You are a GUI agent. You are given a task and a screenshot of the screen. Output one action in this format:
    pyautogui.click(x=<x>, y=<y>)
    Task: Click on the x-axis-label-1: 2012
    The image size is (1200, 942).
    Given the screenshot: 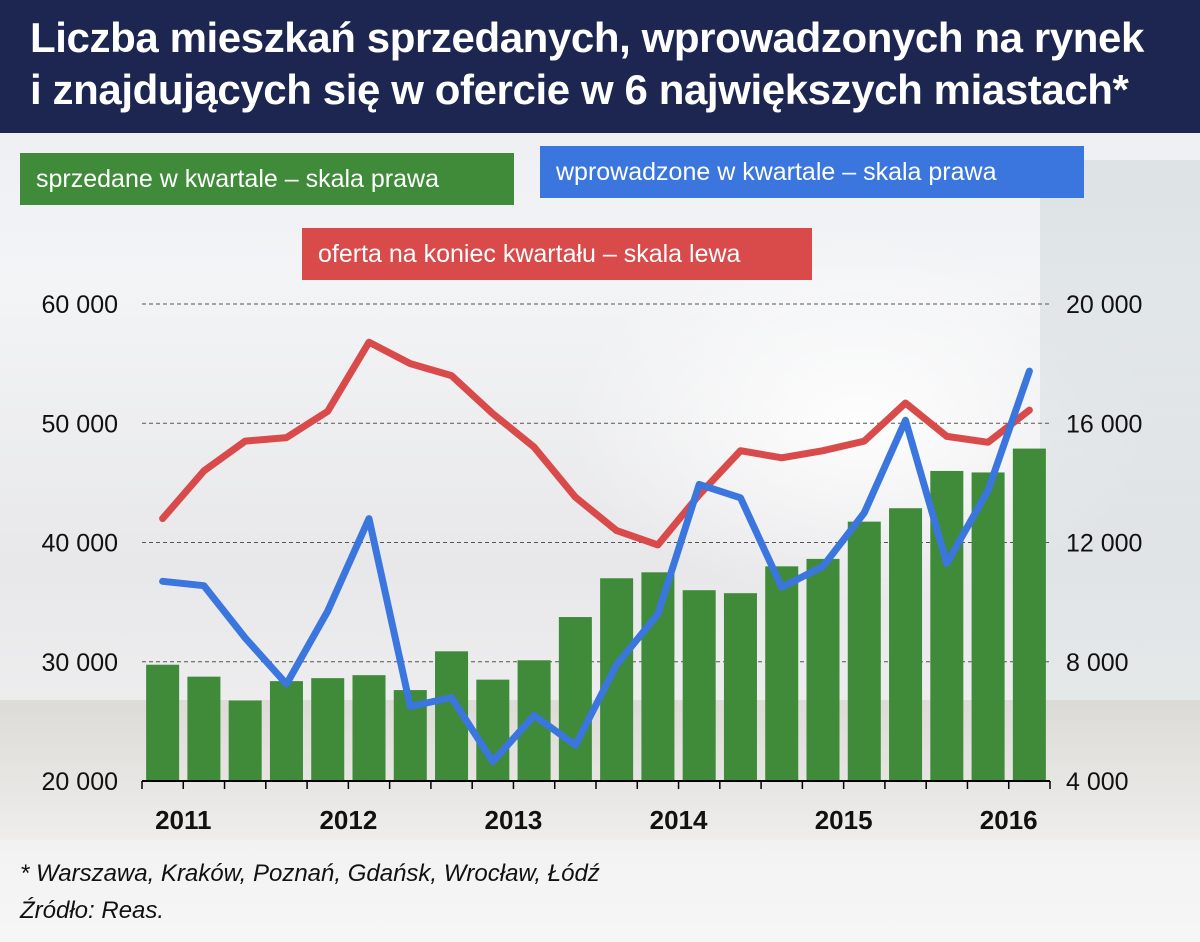 What is the action you would take?
    pyautogui.click(x=348, y=820)
    